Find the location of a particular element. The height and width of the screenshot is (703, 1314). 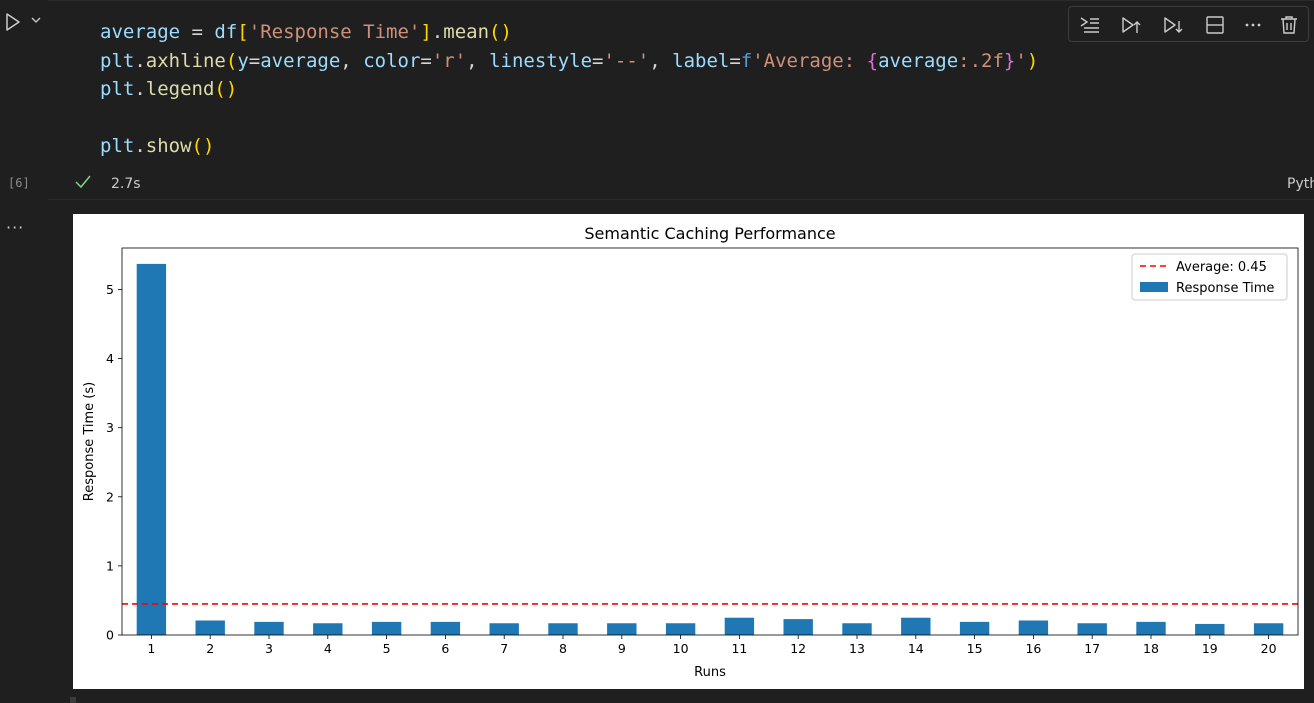

x-tick-label: 8 is located at coordinates (563, 648).